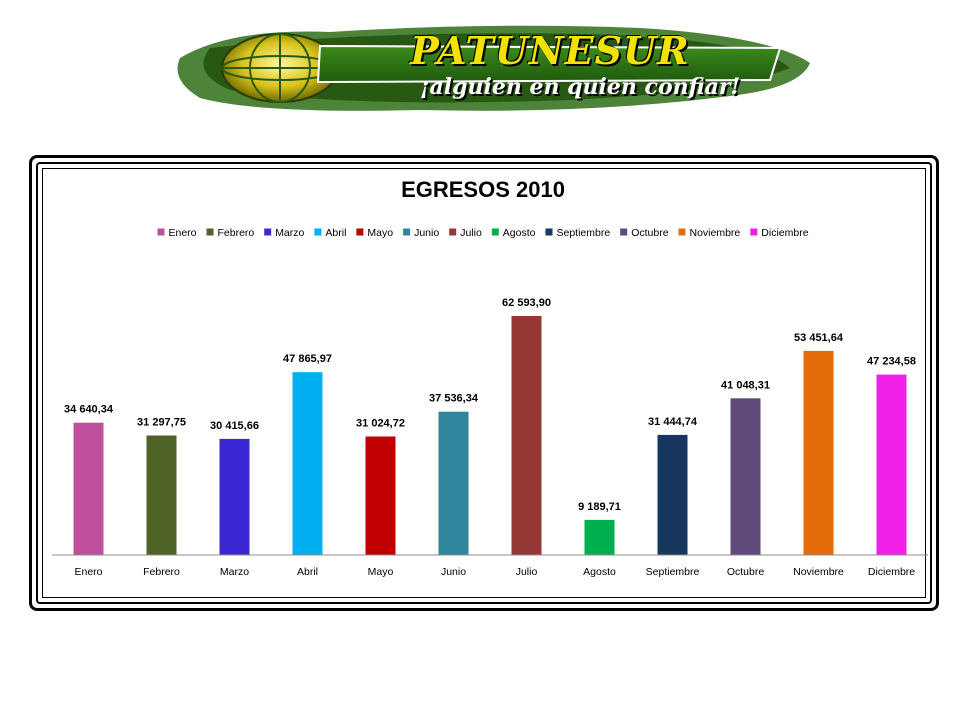 The height and width of the screenshot is (720, 960). What do you see at coordinates (584, 233) in the screenshot?
I see `legend-label-septiembre: Septiembre` at bounding box center [584, 233].